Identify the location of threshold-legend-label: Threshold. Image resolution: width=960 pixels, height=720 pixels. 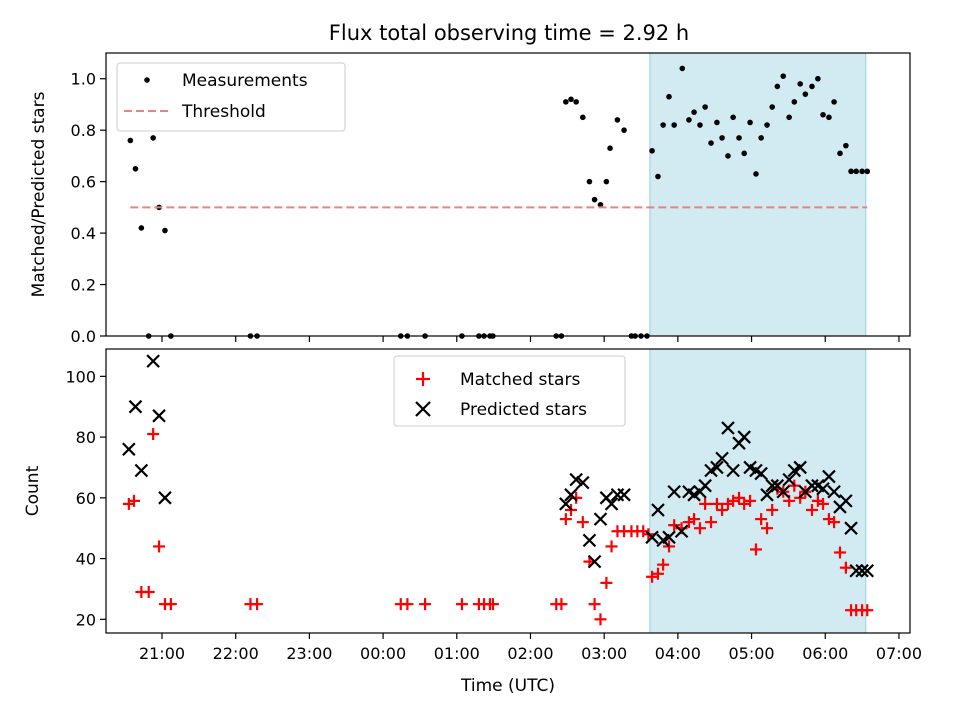
(223, 112).